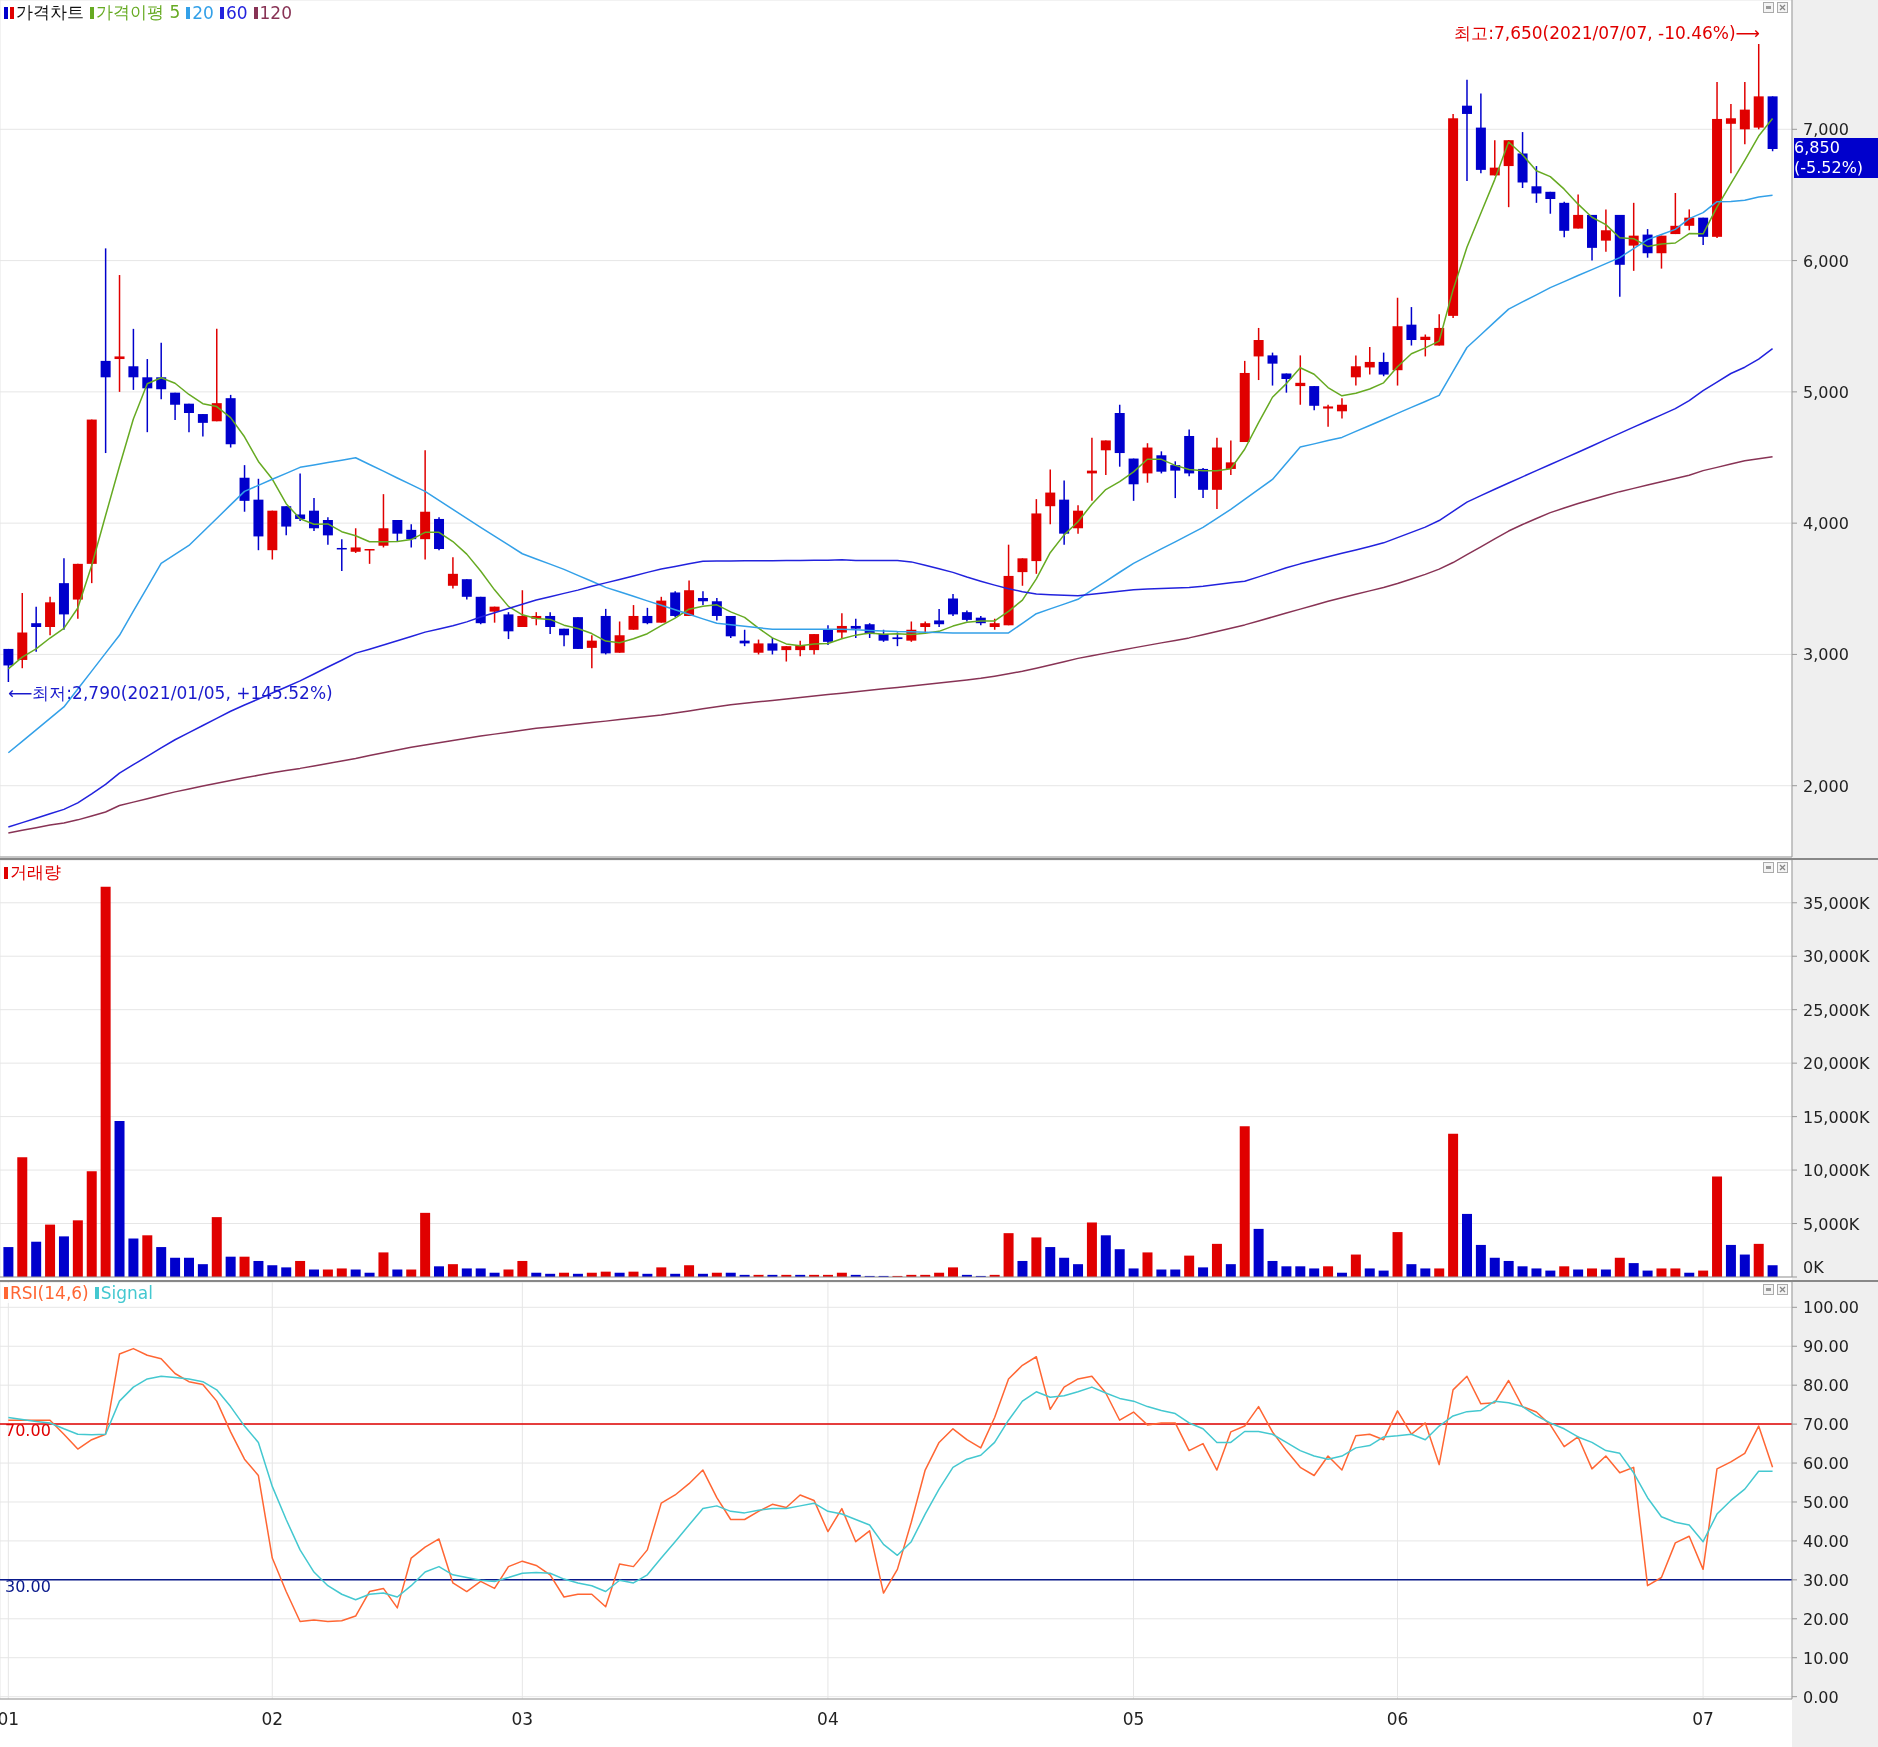 The image size is (1878, 1747). Describe the element at coordinates (1826, 524) in the screenshot. I see `y-tick-label: 4,000` at that location.